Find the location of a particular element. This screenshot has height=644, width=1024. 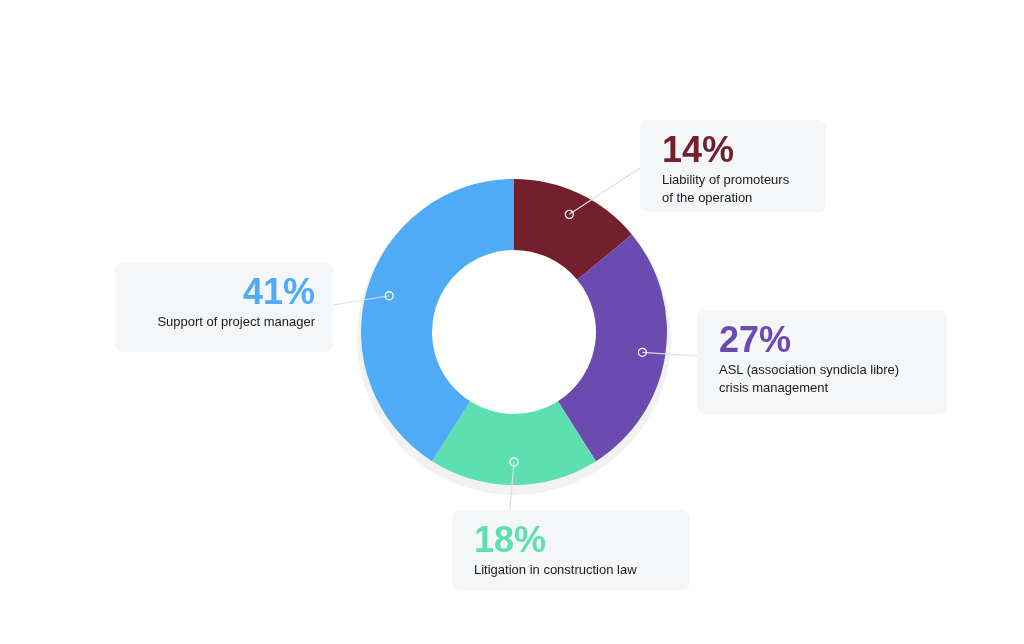

slice-label: ASL (association syndicla libre) crisis management is located at coordinates (809, 378).